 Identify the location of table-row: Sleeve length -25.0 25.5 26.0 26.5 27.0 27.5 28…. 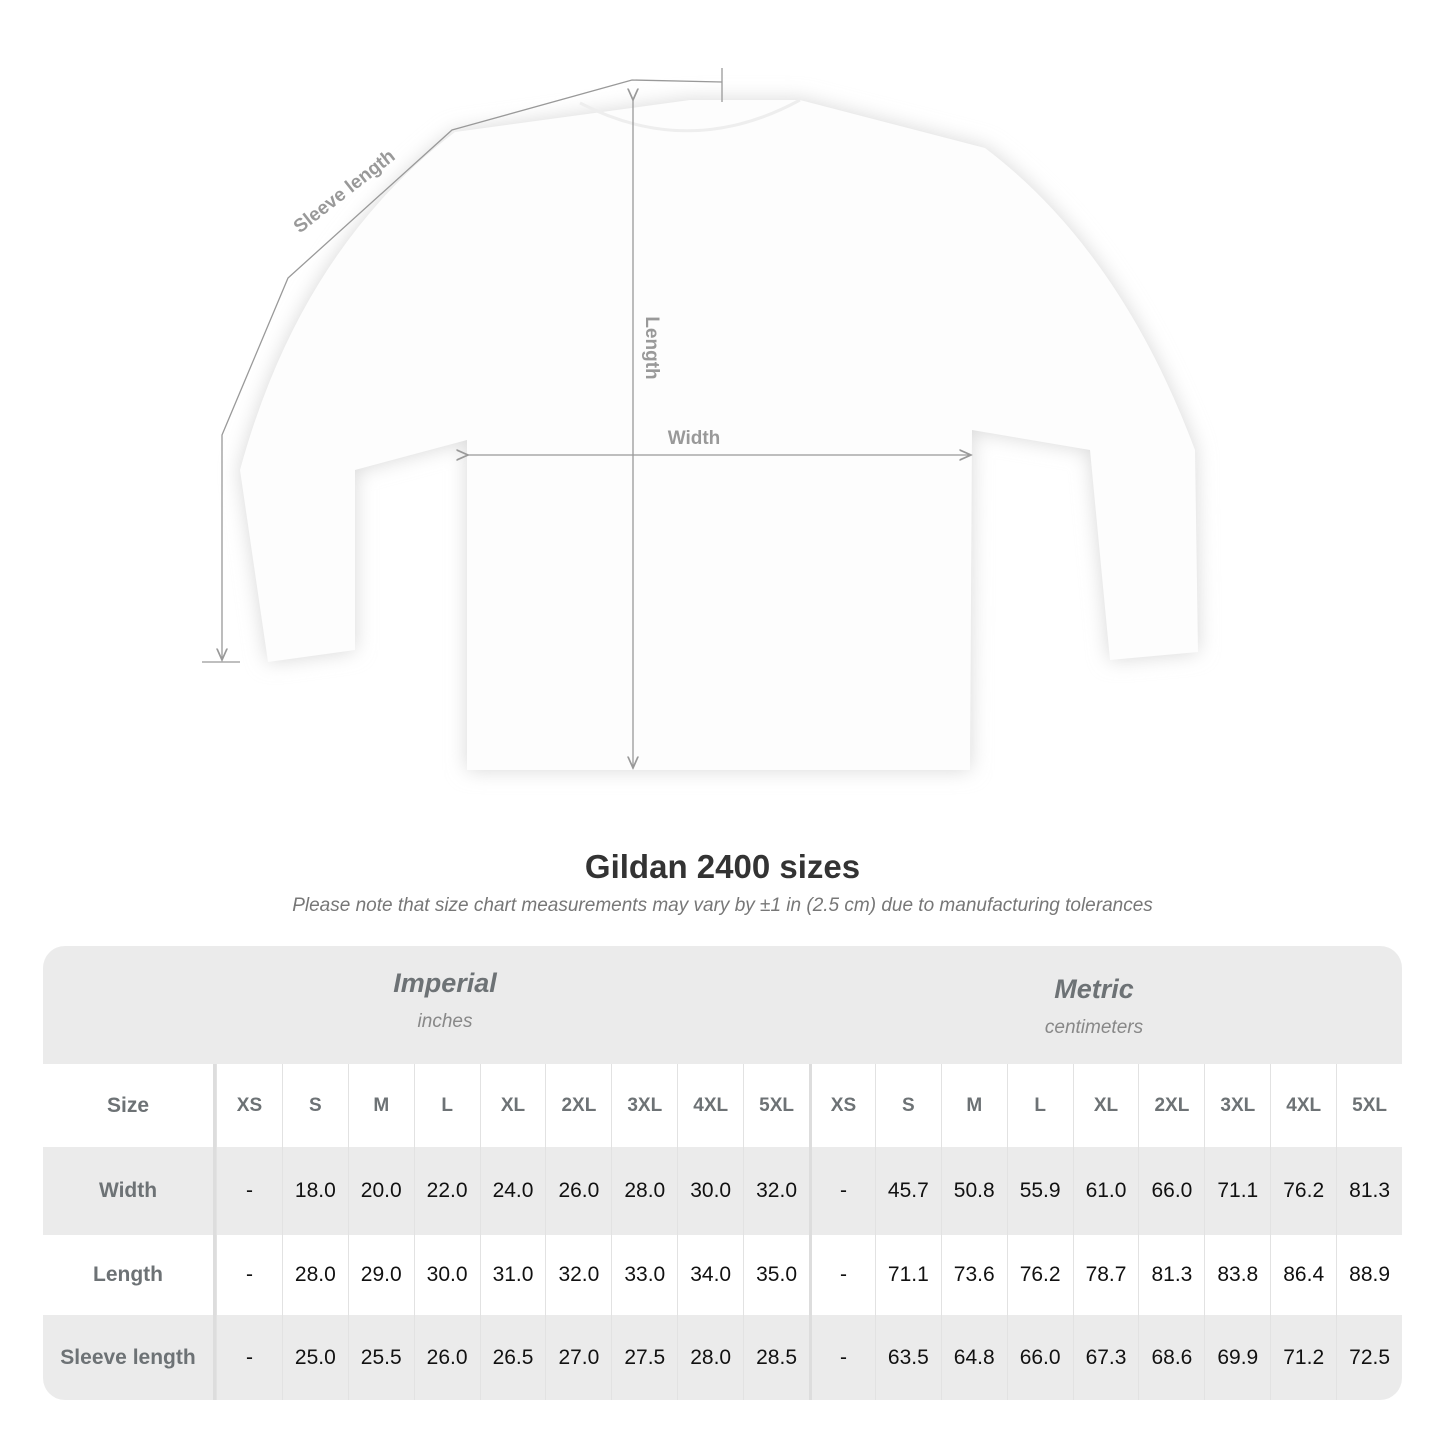
(722, 1357).